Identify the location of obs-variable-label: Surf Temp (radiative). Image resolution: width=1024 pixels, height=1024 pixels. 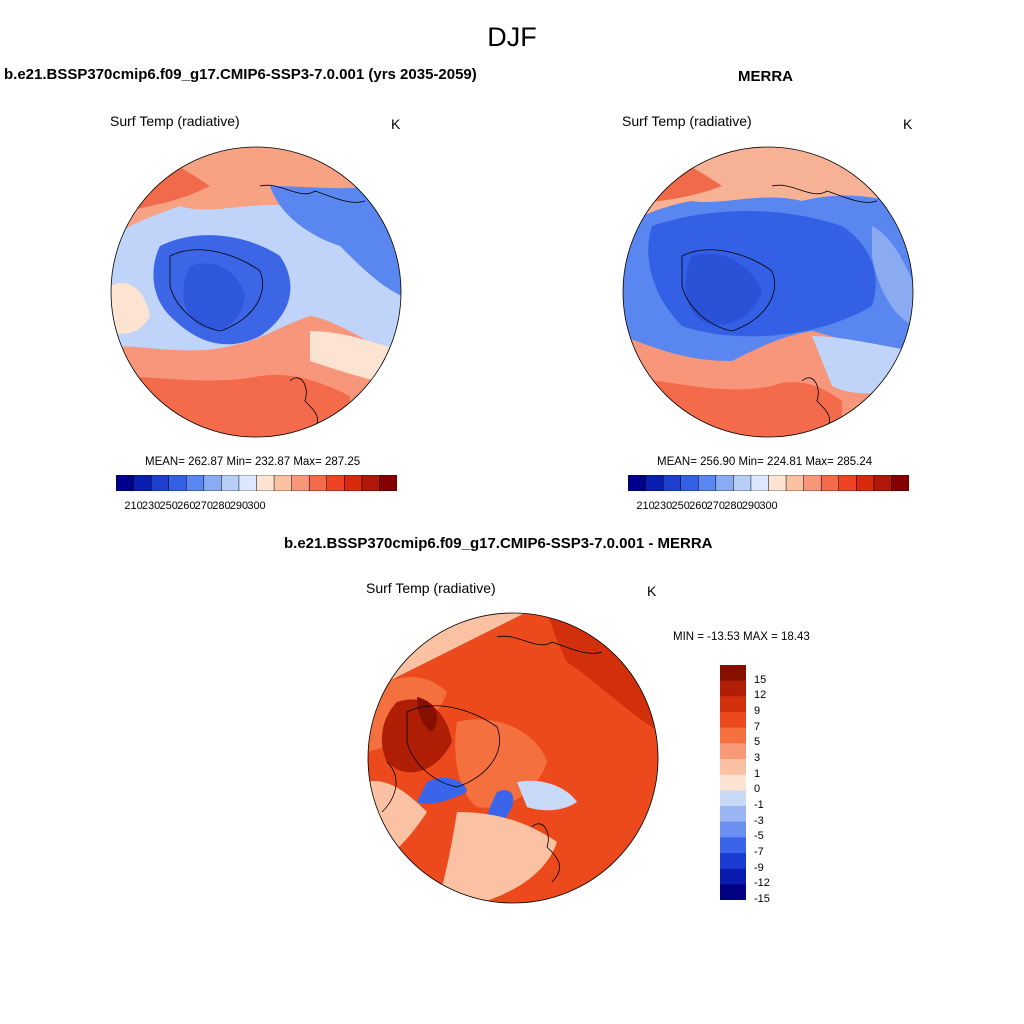
(687, 121).